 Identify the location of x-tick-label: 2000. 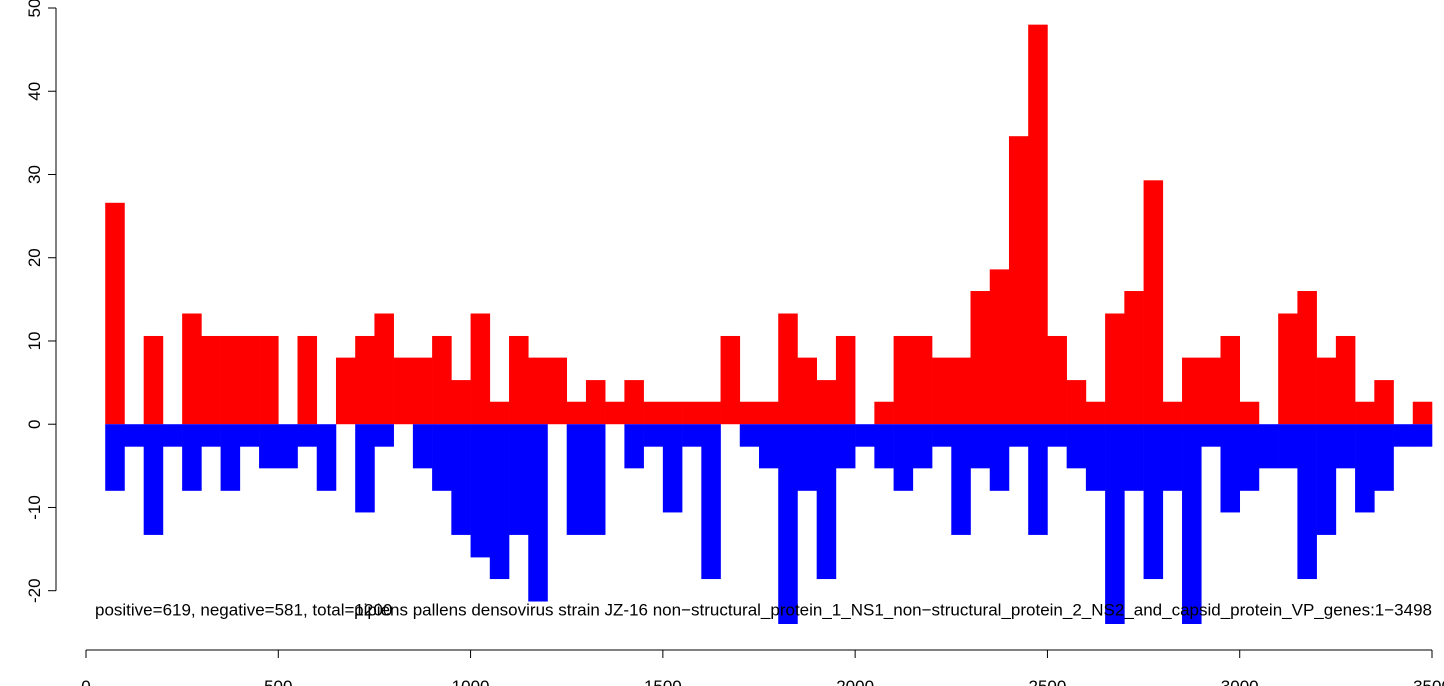
(855, 681).